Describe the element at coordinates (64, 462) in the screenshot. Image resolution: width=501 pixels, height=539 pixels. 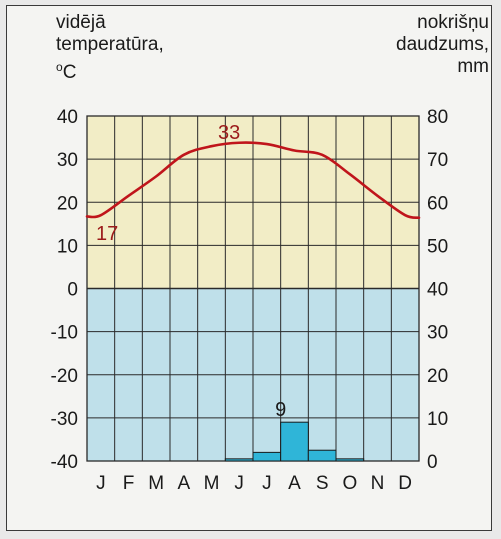
I see `left-tick-label: -40` at that location.